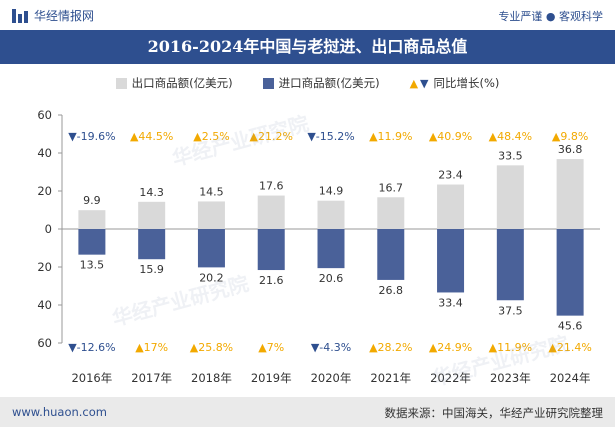 The width and height of the screenshot is (615, 427). What do you see at coordinates (271, 378) in the screenshot?
I see `x-tick-label: 2019年` at bounding box center [271, 378].